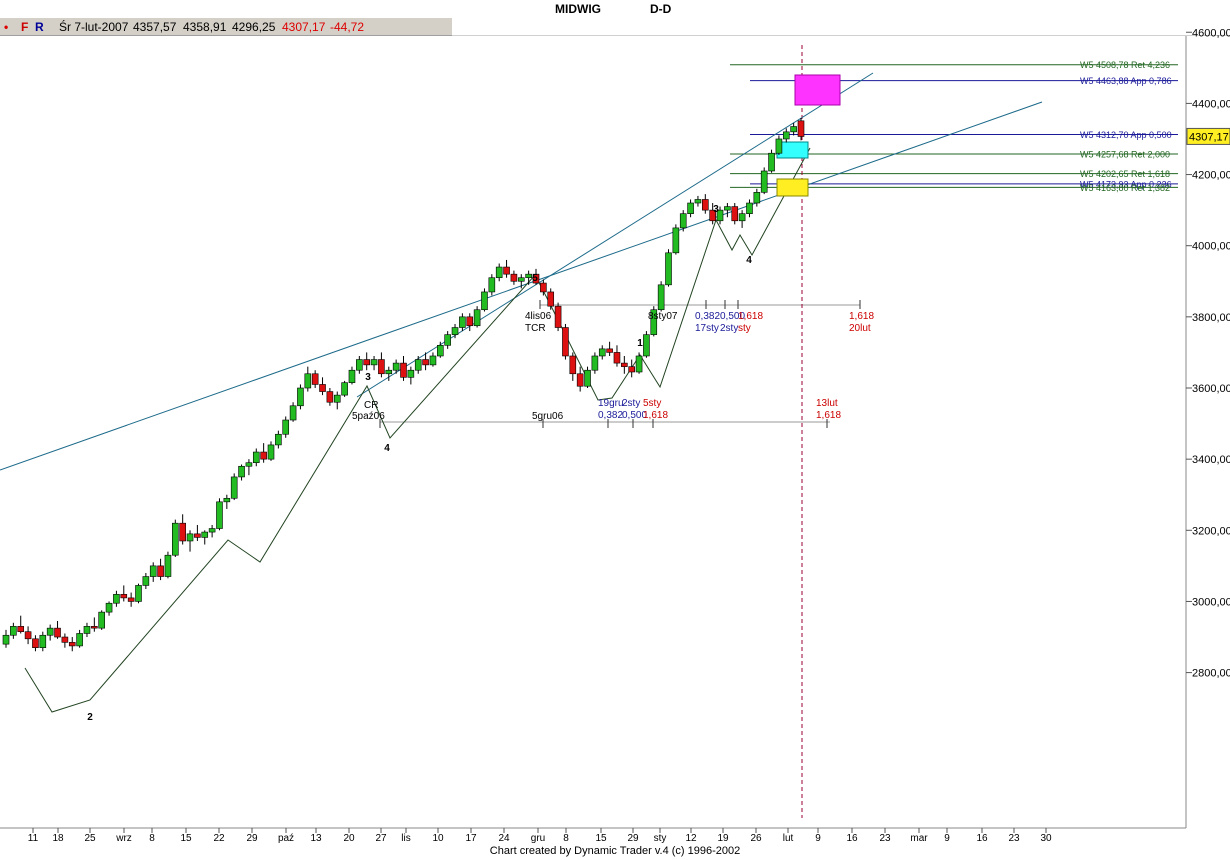  What do you see at coordinates (371, 405) in the screenshot?
I see `time-annotation-label: CR` at bounding box center [371, 405].